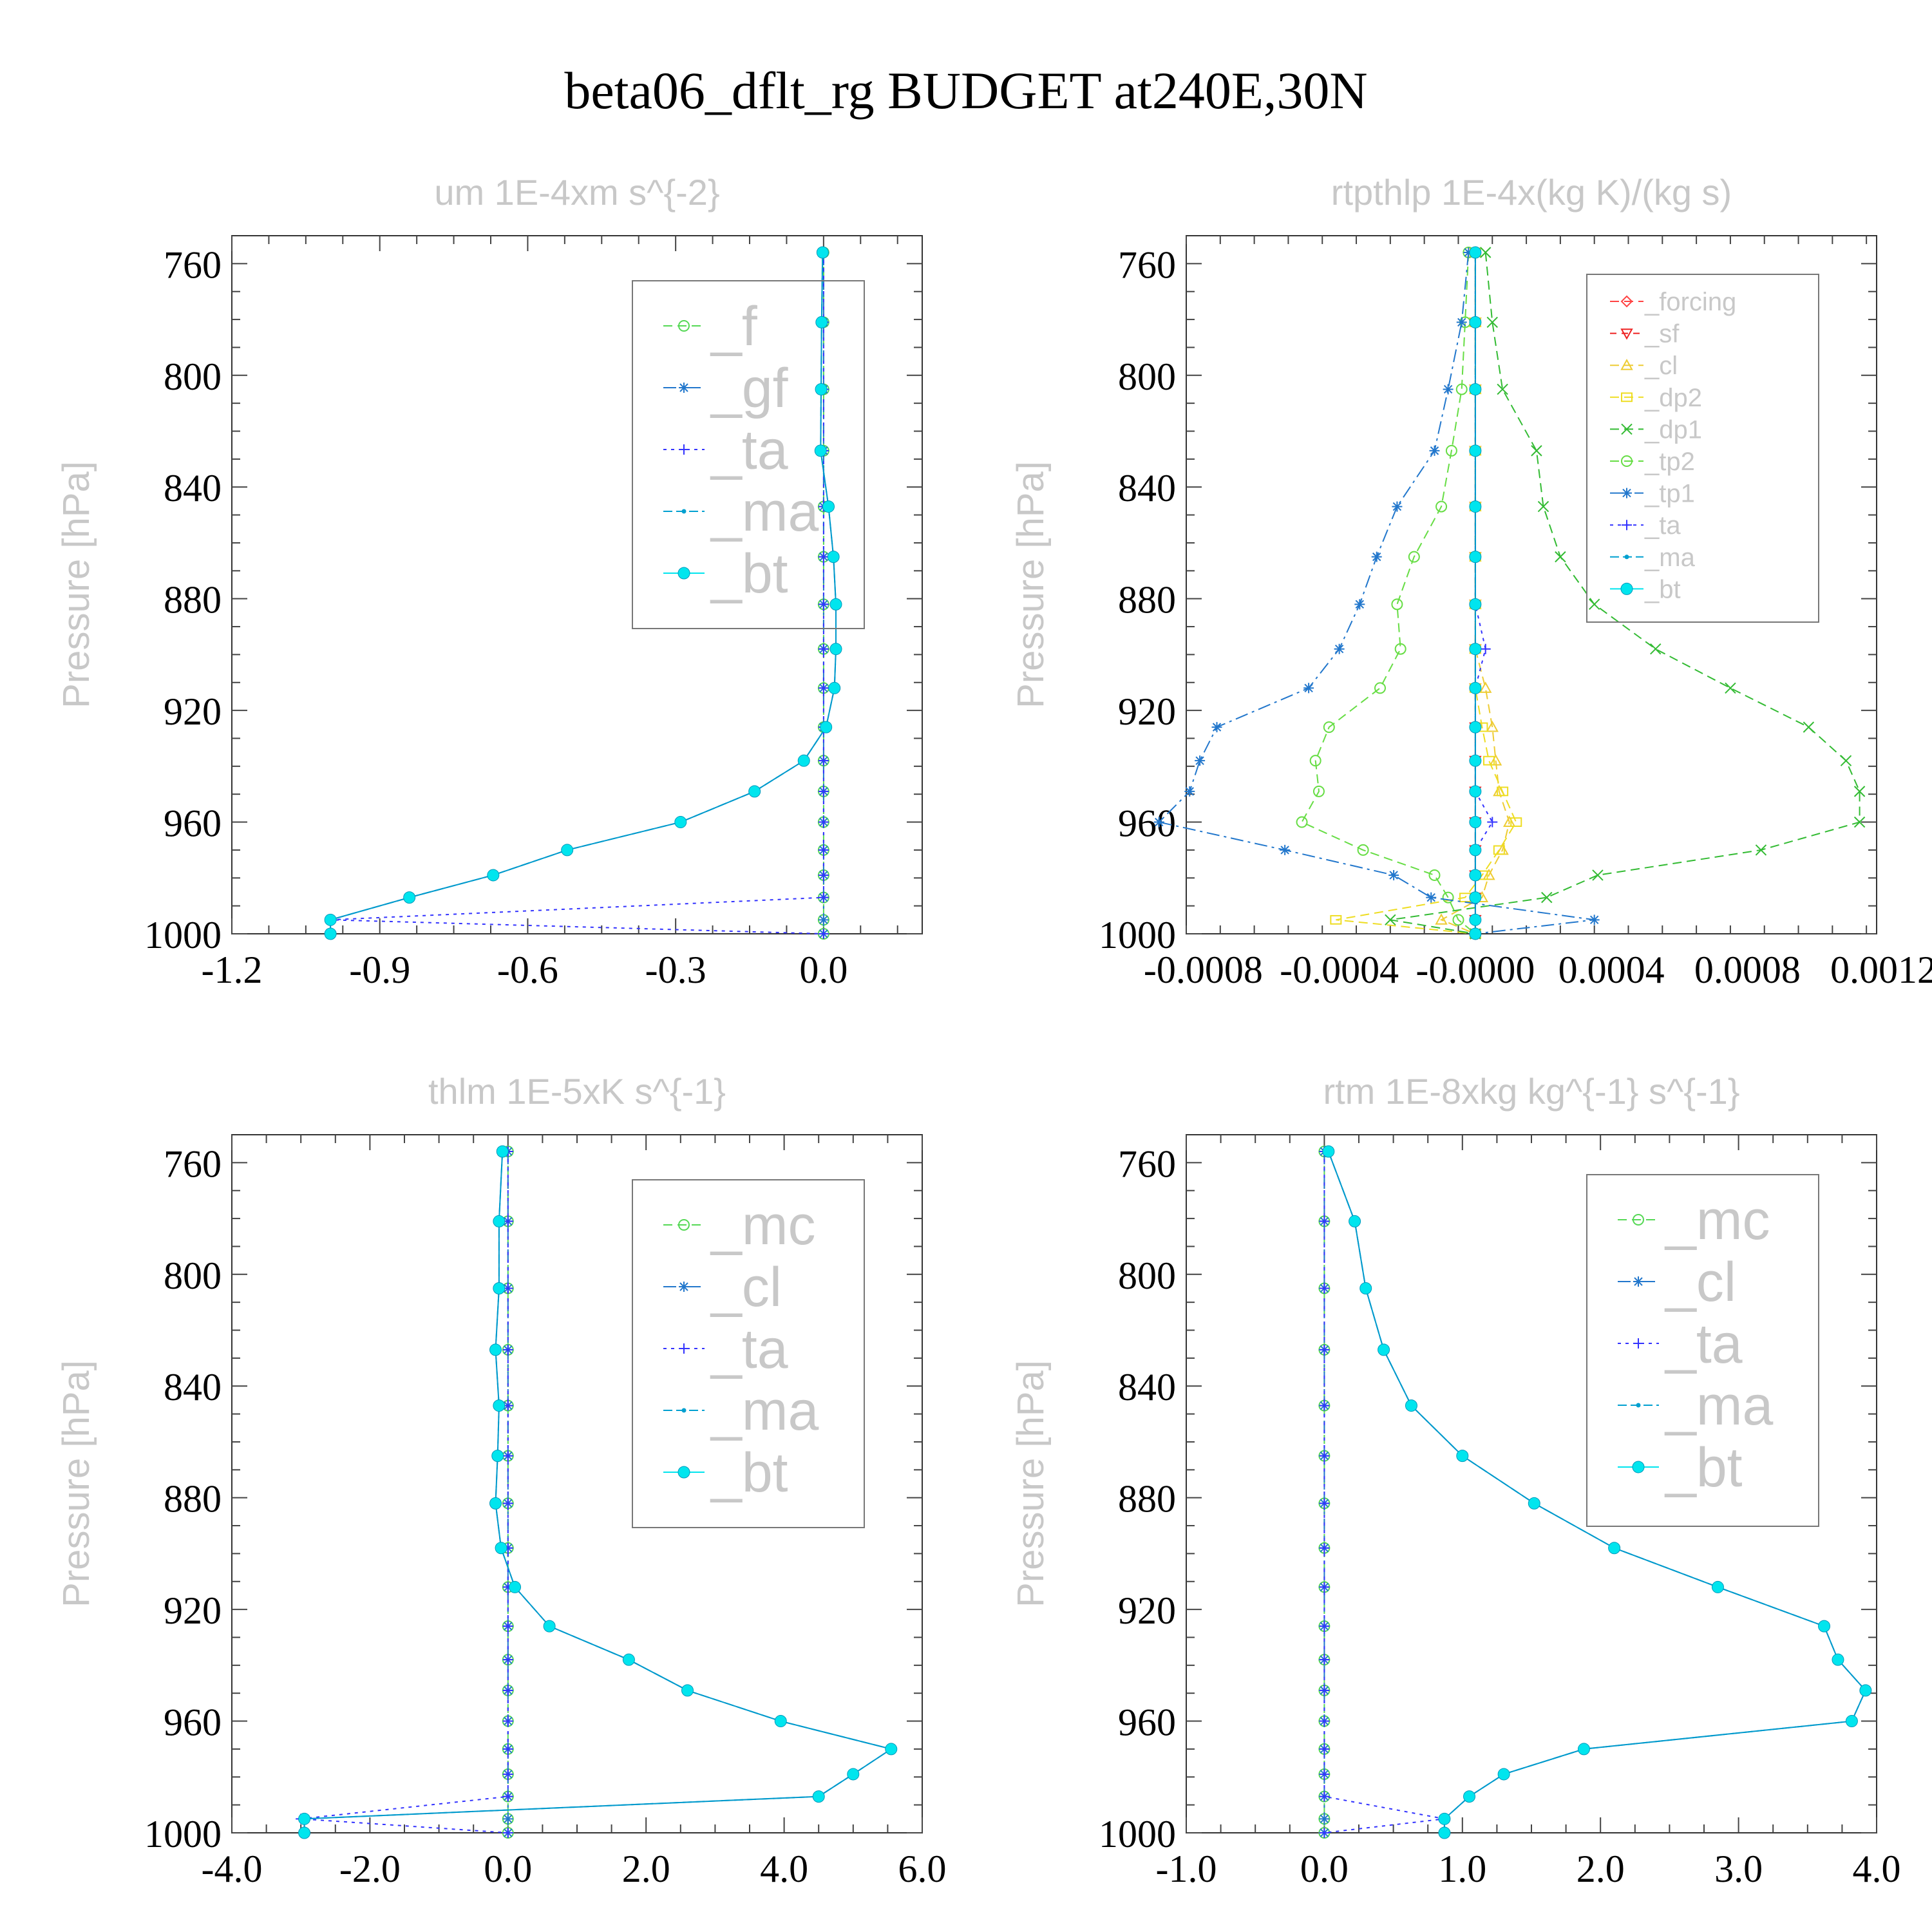 This screenshot has width=1932, height=1932. What do you see at coordinates (764, 512) in the screenshot?
I see `legend-label: _ma` at bounding box center [764, 512].